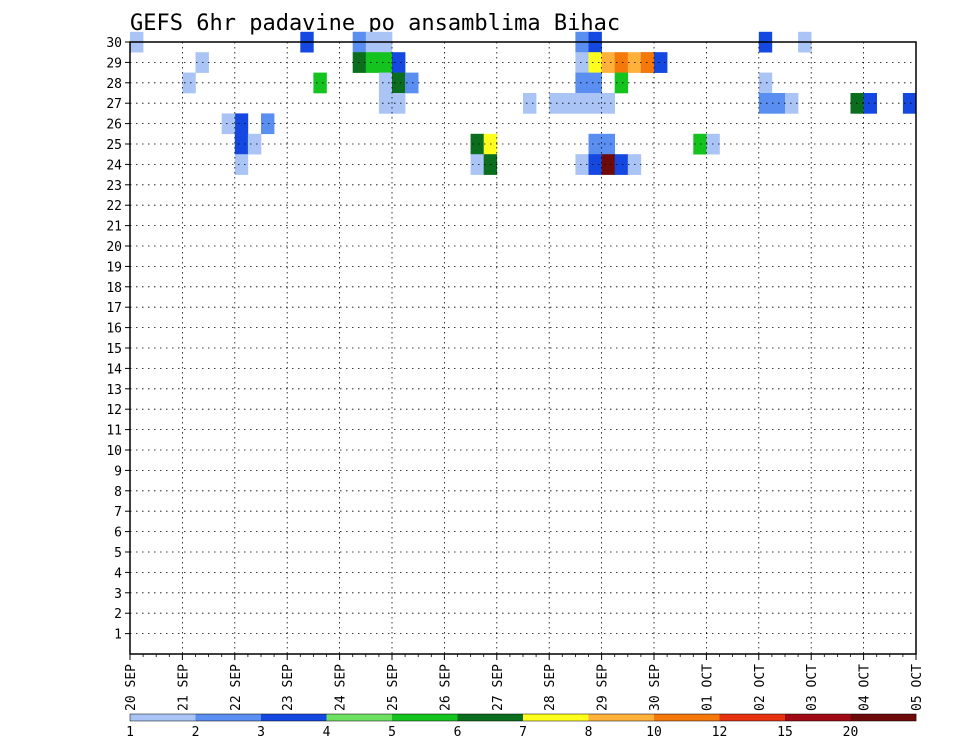 Image resolution: width=960 pixels, height=742 pixels. Describe the element at coordinates (114, 267) in the screenshot. I see `y-tick-label: 19` at that location.